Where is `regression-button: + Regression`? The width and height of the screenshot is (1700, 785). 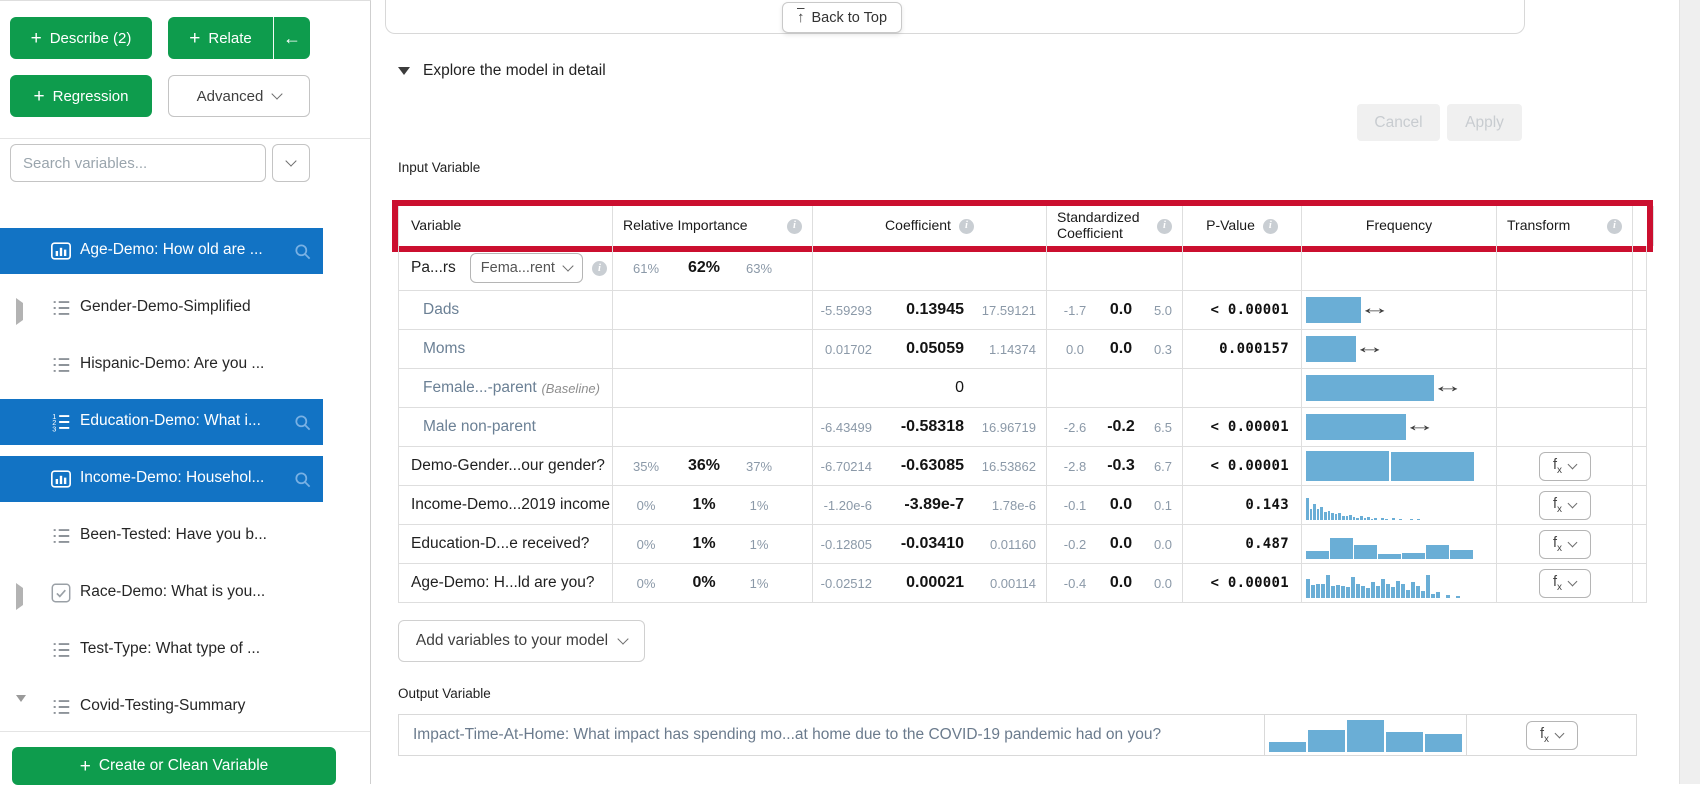
regression-button: + Regression is located at coordinates (81, 96).